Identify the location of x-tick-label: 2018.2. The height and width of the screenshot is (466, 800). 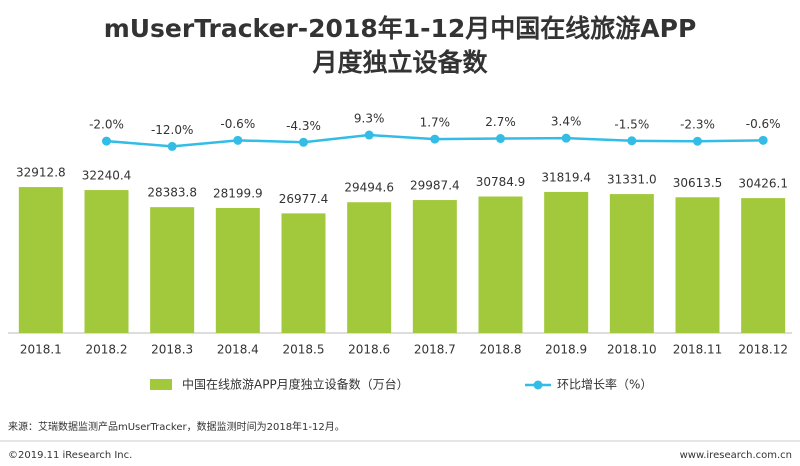
(107, 350).